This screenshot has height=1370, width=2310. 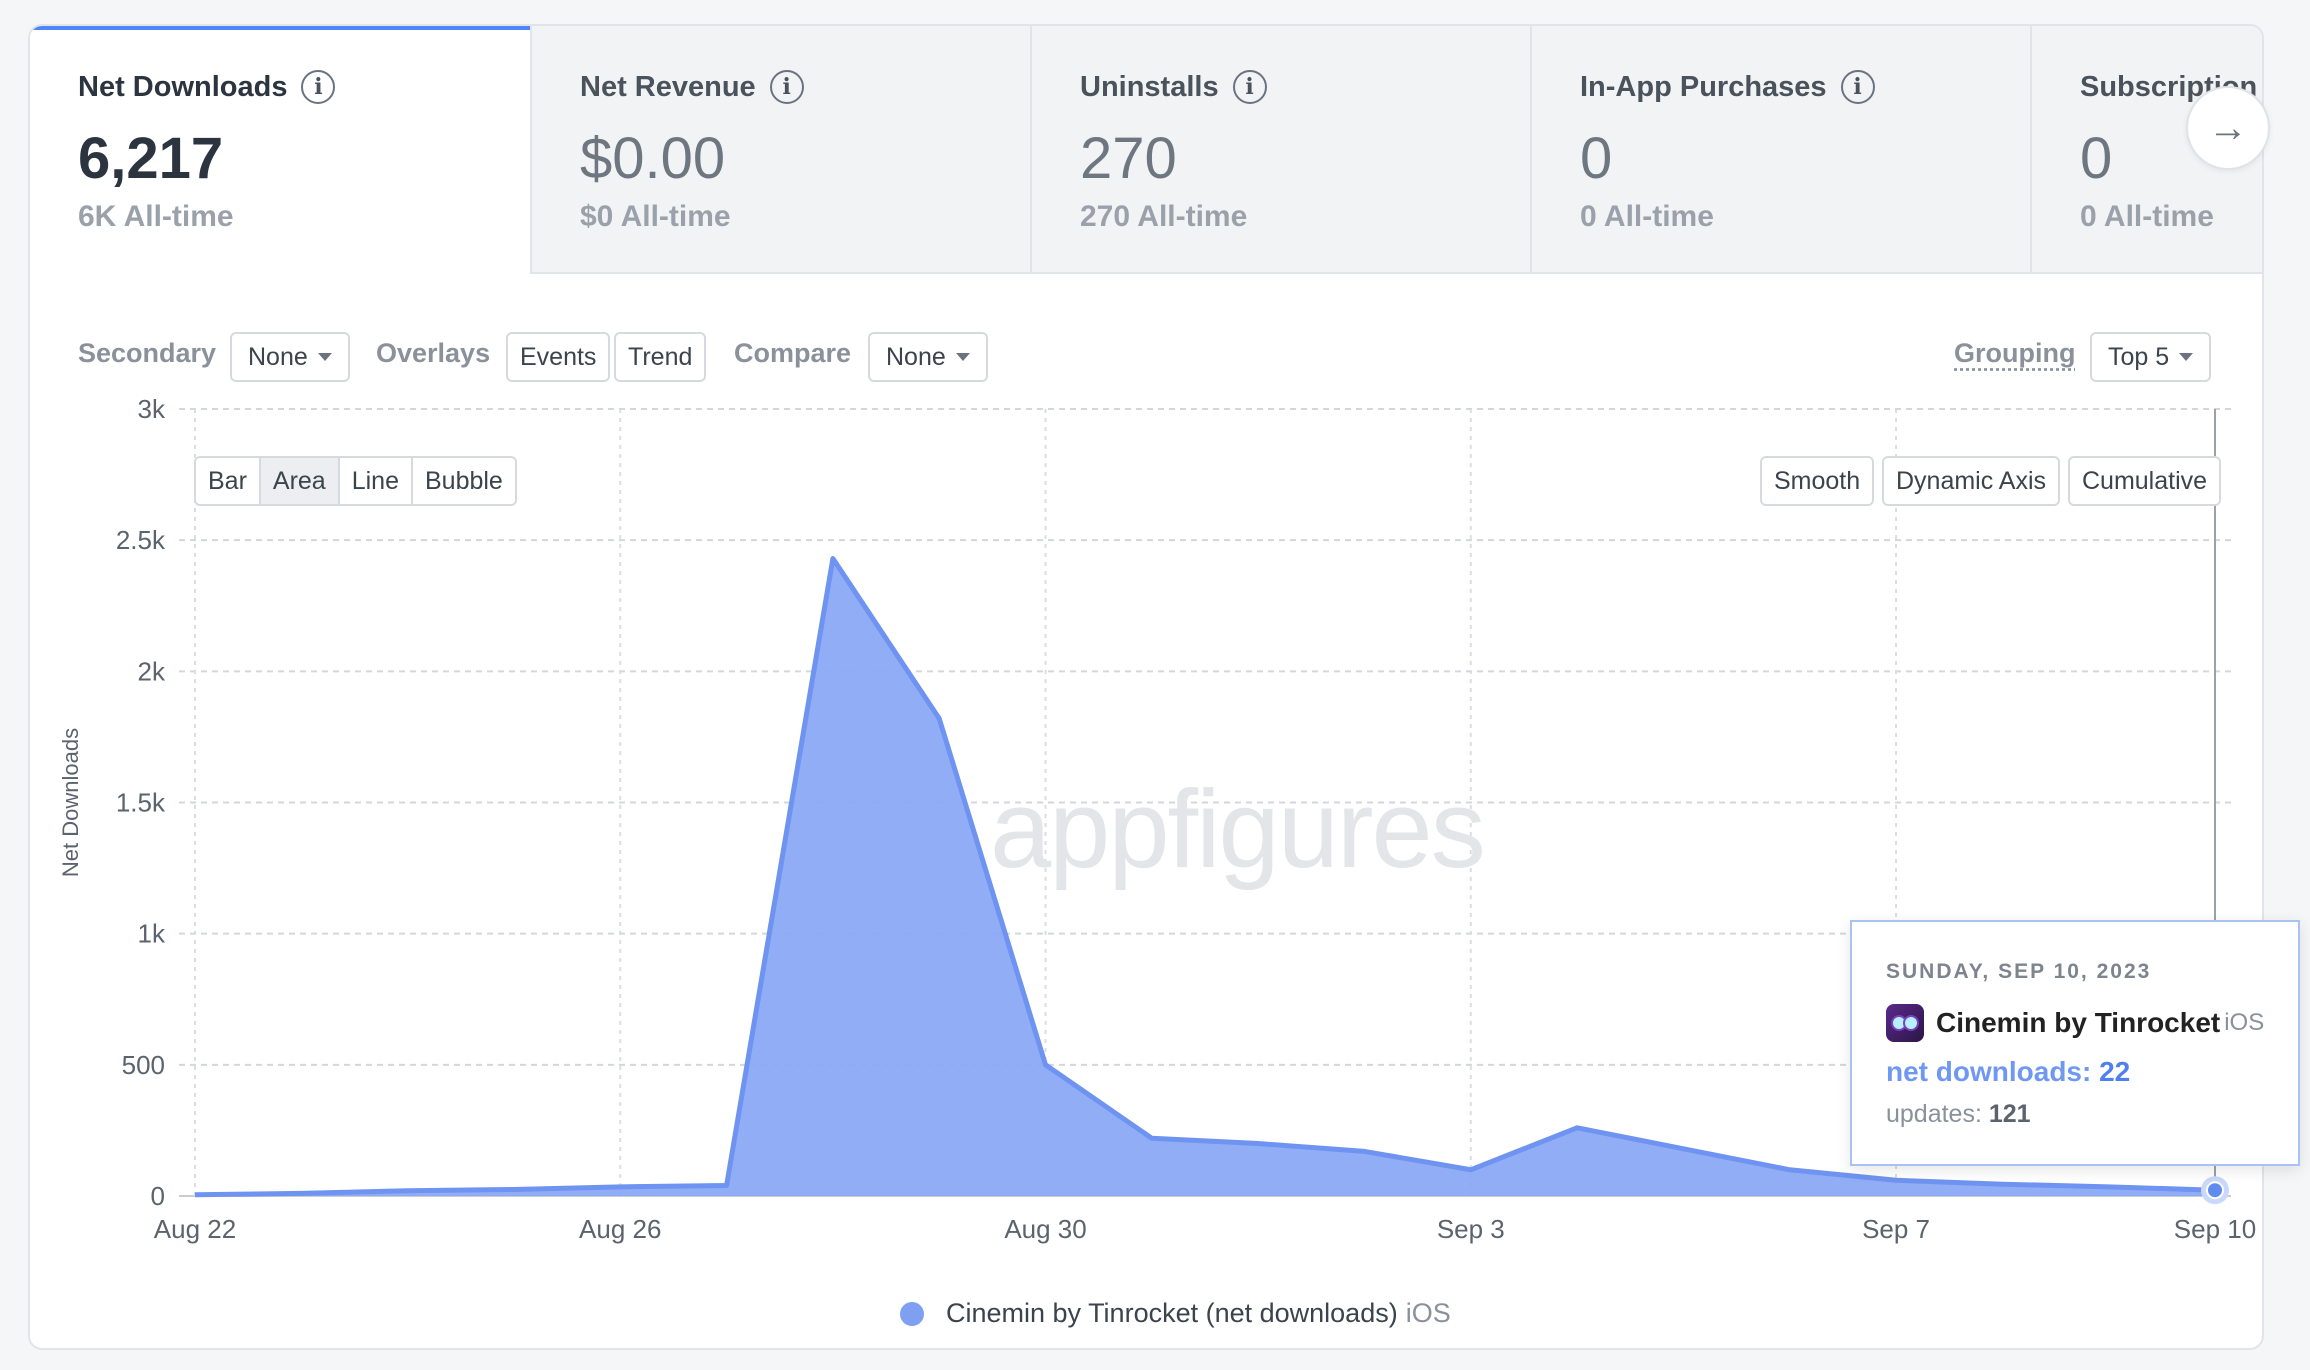 What do you see at coordinates (280, 150) in the screenshot?
I see `tab-net-downloads: Net Downloads i 6,217 6K All-time` at bounding box center [280, 150].